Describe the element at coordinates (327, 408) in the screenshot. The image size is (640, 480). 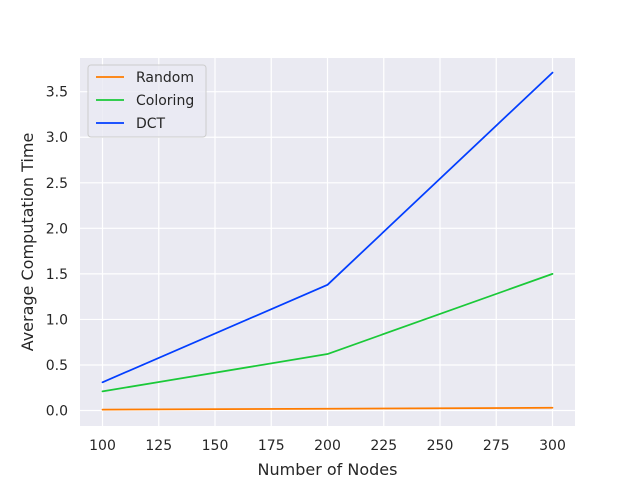
I see `series-line-random` at that location.